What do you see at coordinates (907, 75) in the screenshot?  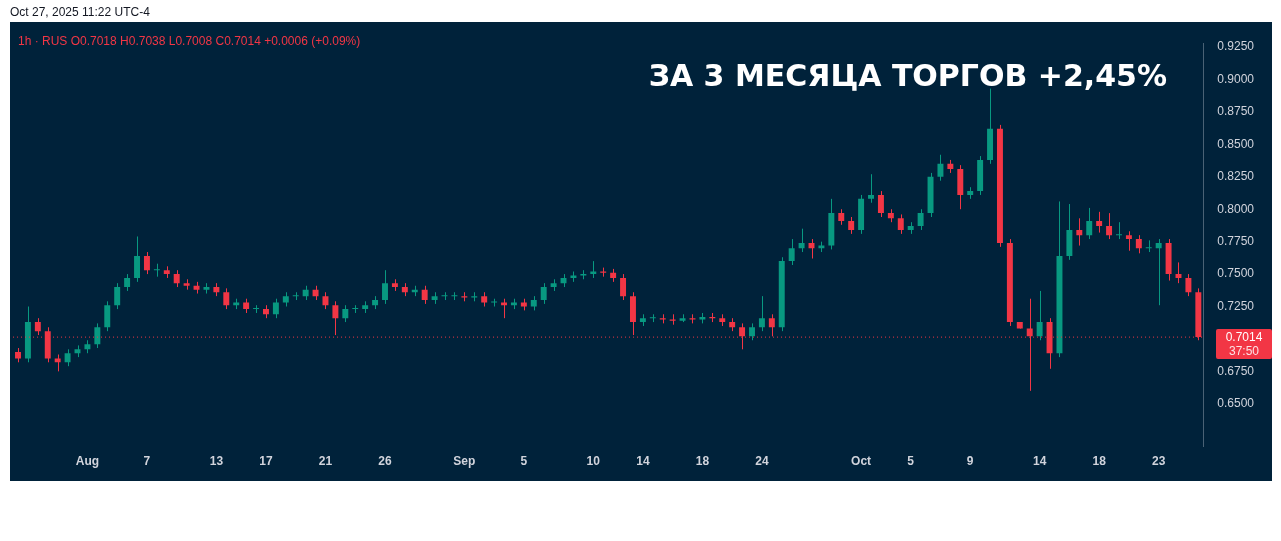 I see `text: ЗА 3 МЕСЯЦА ТОРГОВ +2,45%` at bounding box center [907, 75].